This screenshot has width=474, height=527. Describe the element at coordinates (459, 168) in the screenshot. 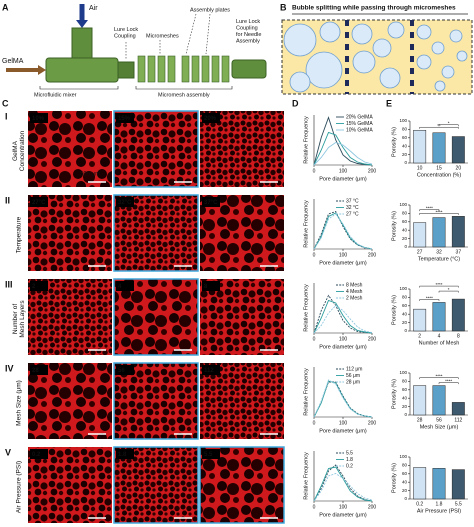

I see `x-tick-label: 20` at that location.